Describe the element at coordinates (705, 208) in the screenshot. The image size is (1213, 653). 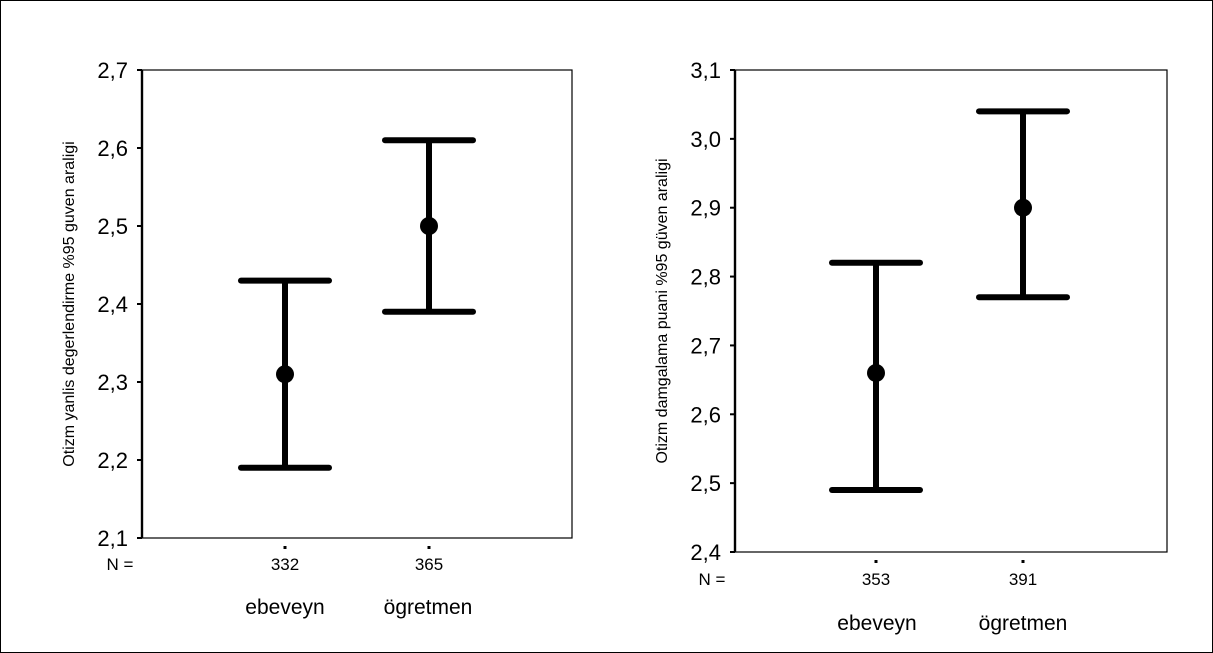
I see `y-tick-label: 2,9` at that location.